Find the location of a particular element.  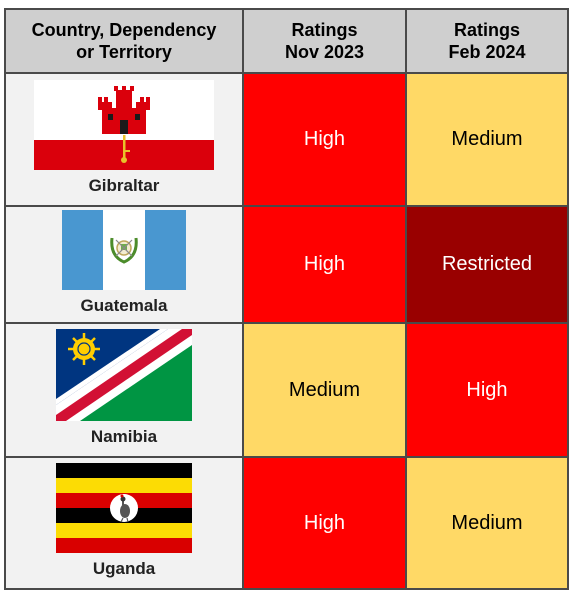

namibia-flag-icon is located at coordinates (124, 375).